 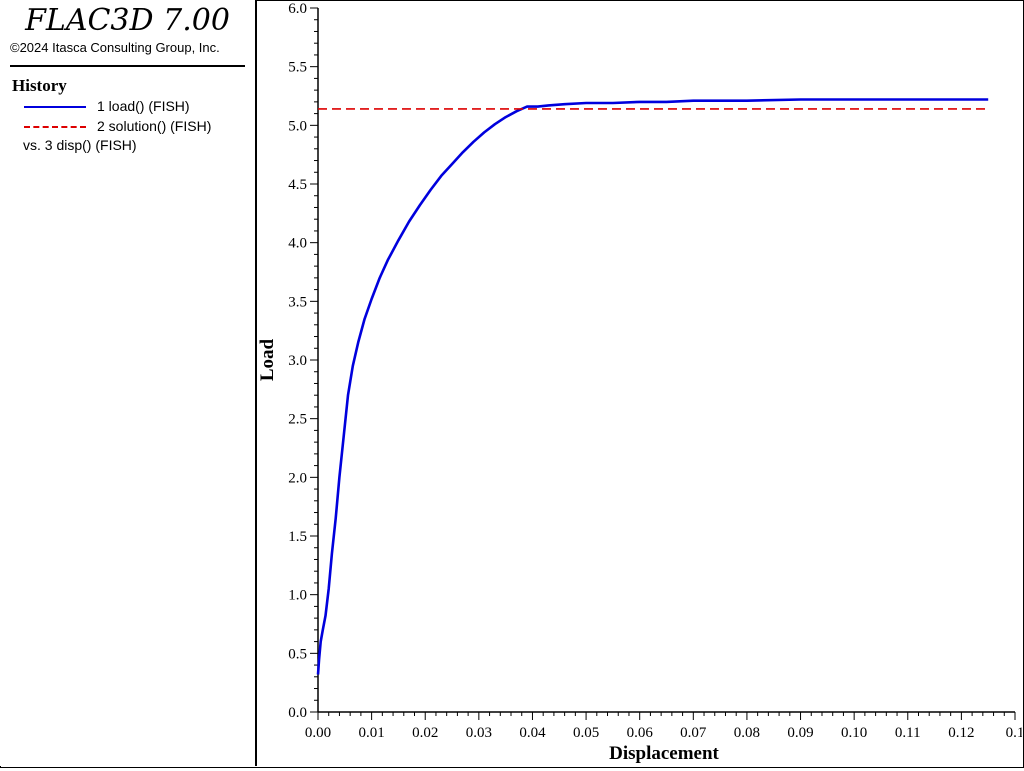 What do you see at coordinates (143, 106) in the screenshot?
I see `legend-label-load: 1 load() (FISH)` at bounding box center [143, 106].